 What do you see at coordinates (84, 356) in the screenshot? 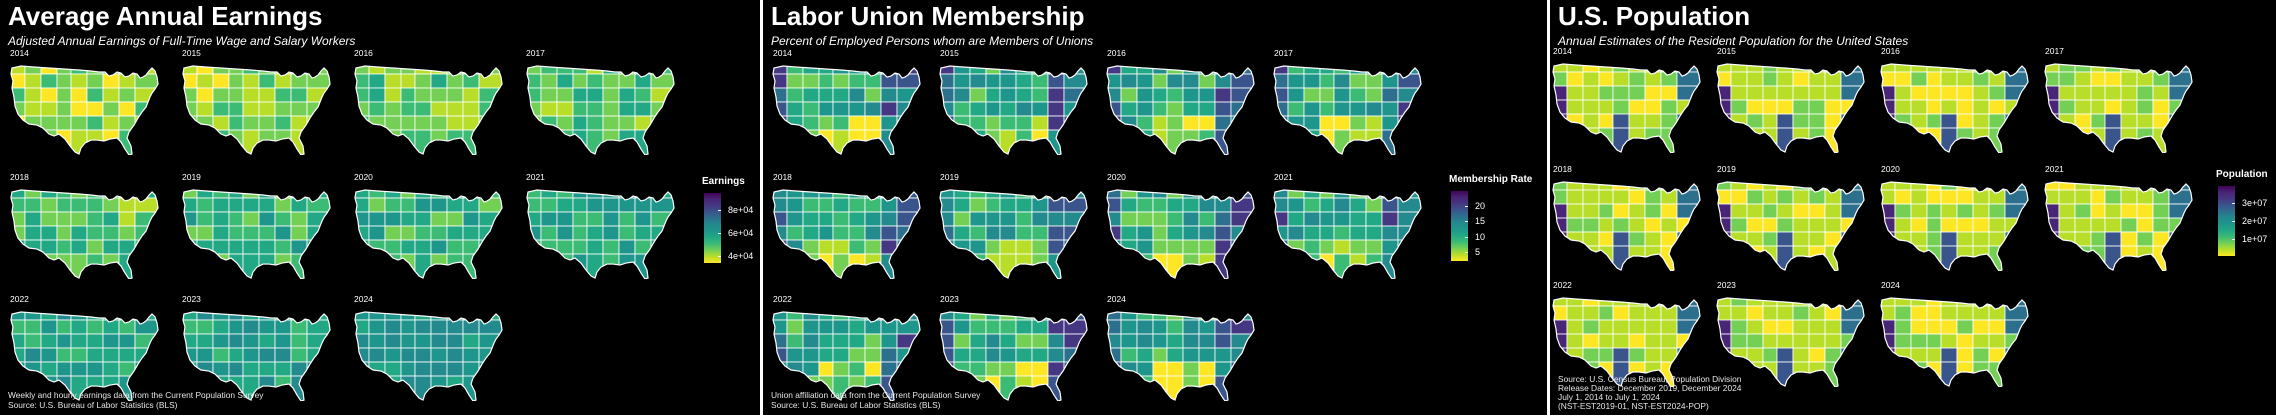
I see `us-map-2022` at bounding box center [84, 356].